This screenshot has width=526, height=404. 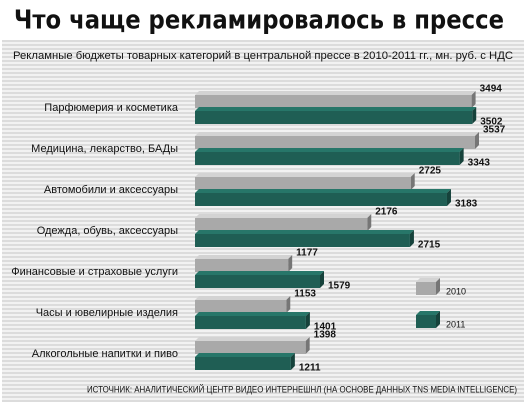 I want to click on value-label: 3502, so click(x=491, y=122).